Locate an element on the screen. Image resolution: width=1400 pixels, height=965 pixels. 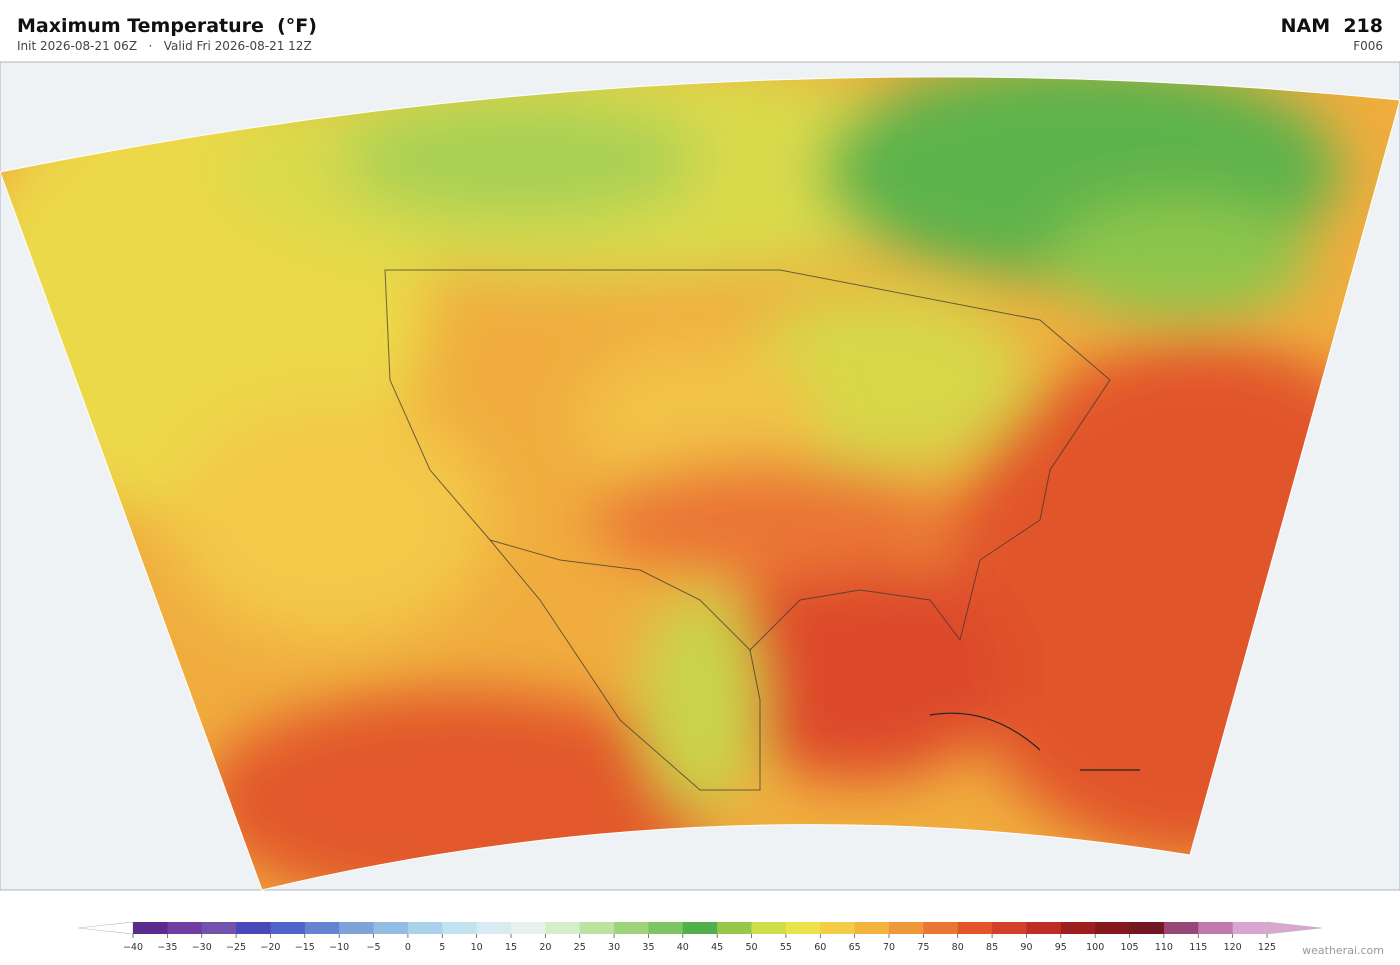
colorbar-tick-label: 55 is located at coordinates (786, 947).